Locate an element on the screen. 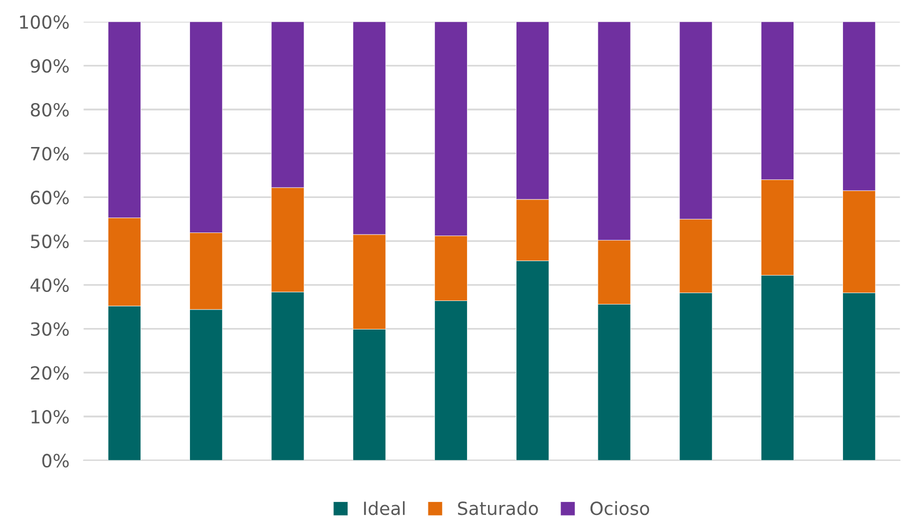  y-tick-label: 40% is located at coordinates (49, 285).